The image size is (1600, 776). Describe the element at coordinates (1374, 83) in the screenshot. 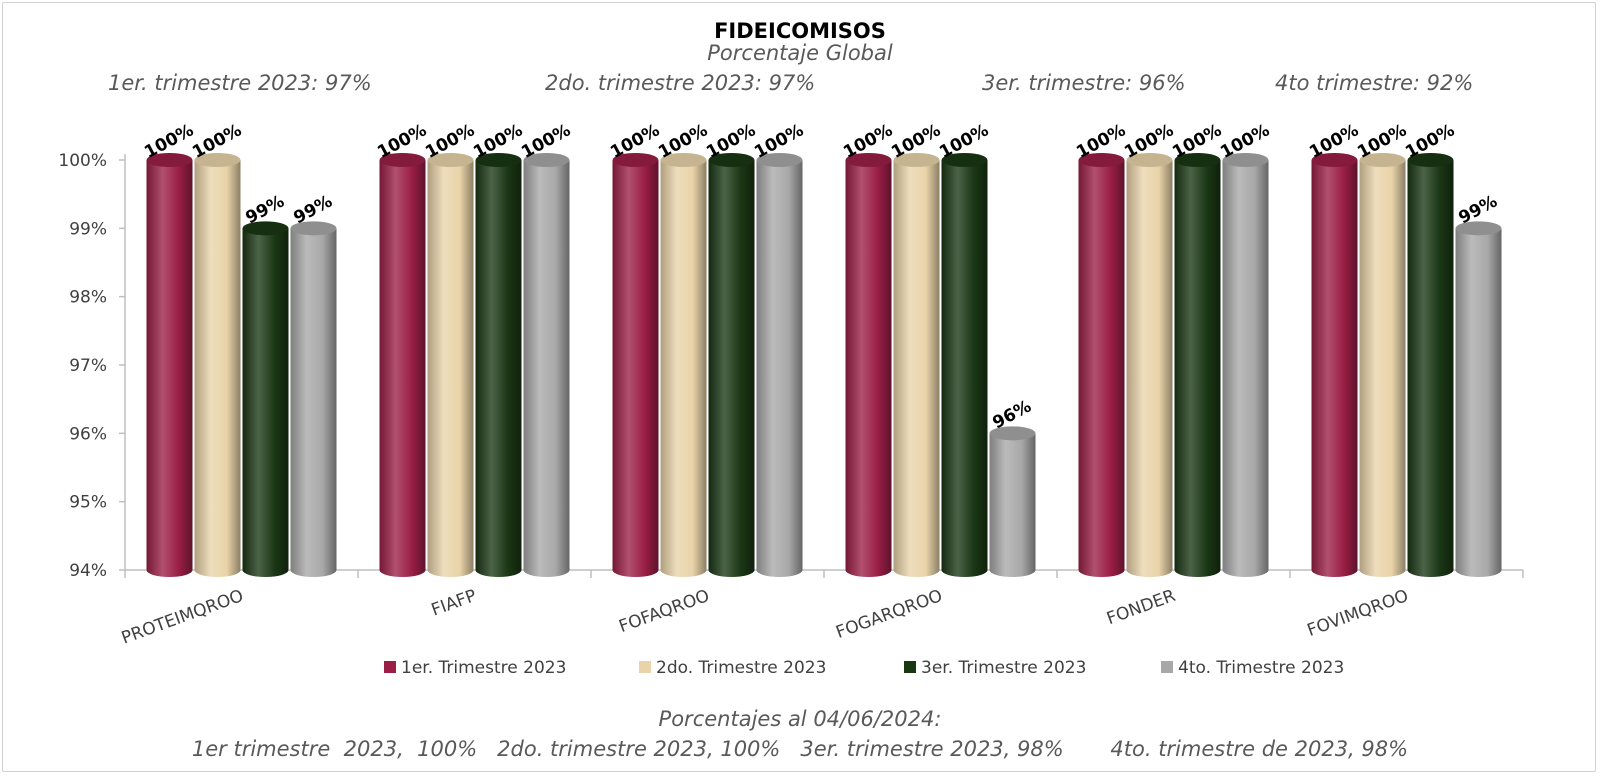

I see `quarter-note-4: 4to trimestre: 92%` at that location.